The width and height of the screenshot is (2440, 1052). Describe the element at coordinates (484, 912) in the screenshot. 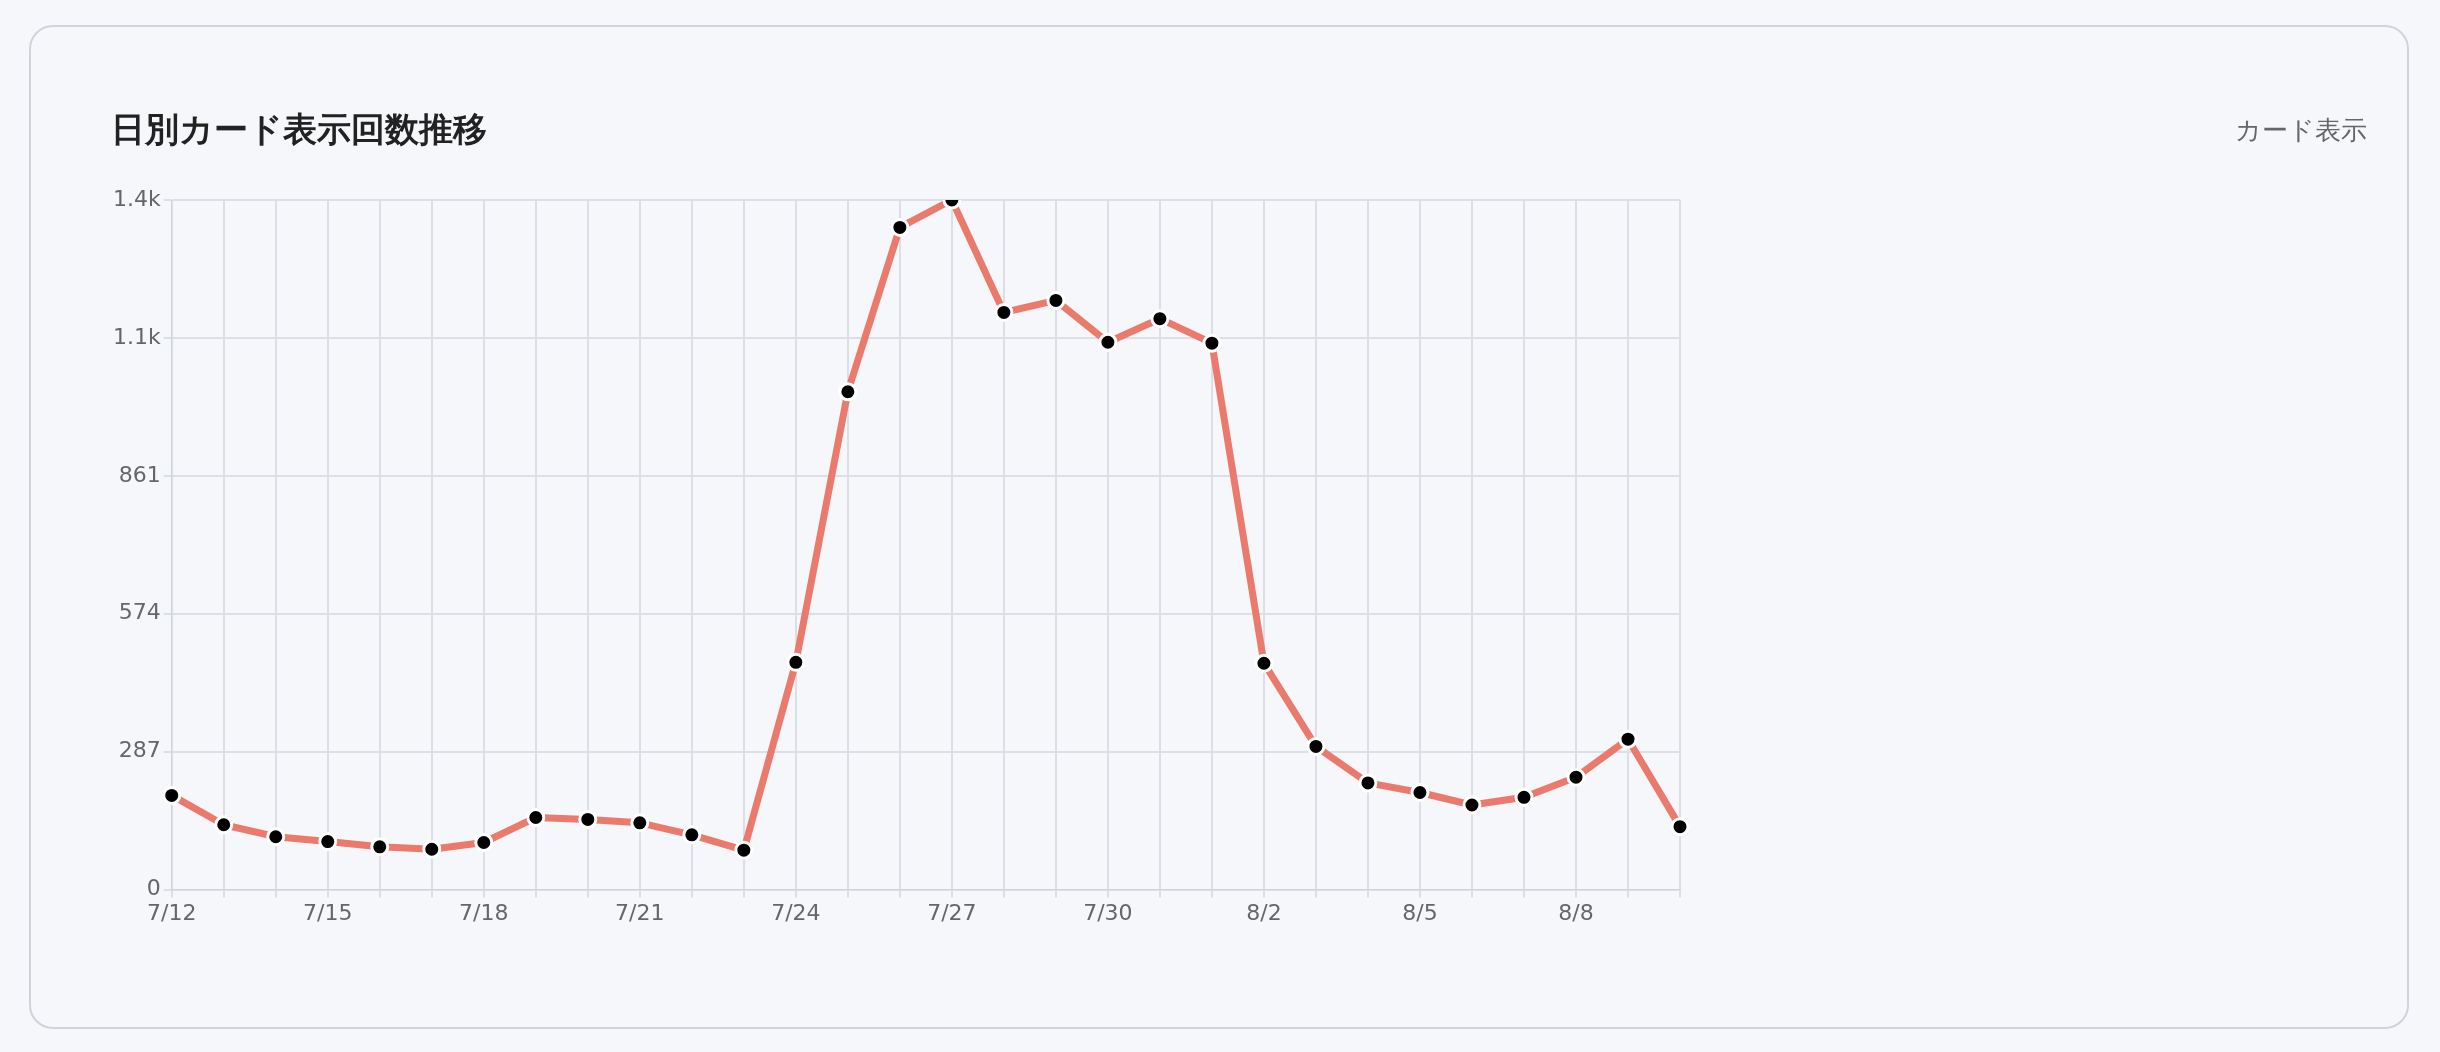

I see `x-tick-label: 7/18` at that location.